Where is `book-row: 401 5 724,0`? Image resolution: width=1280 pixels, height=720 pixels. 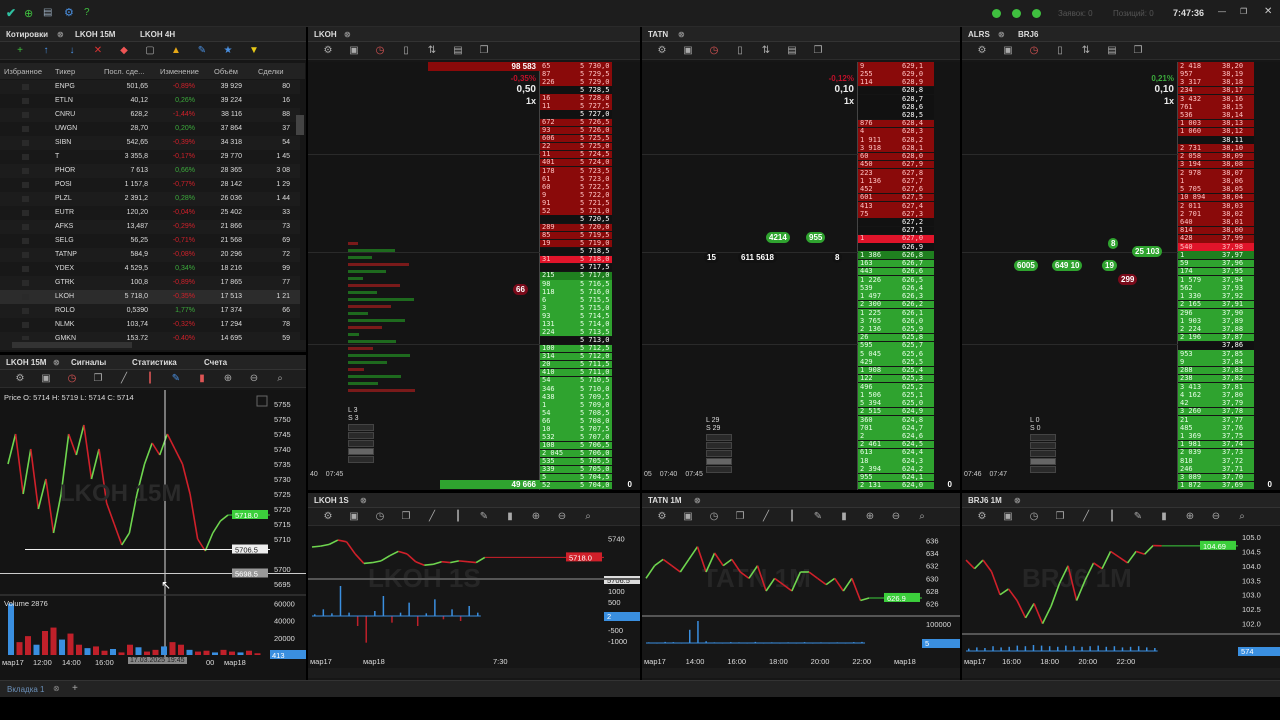
book-row: 401 5 724,0 is located at coordinates (576, 162).